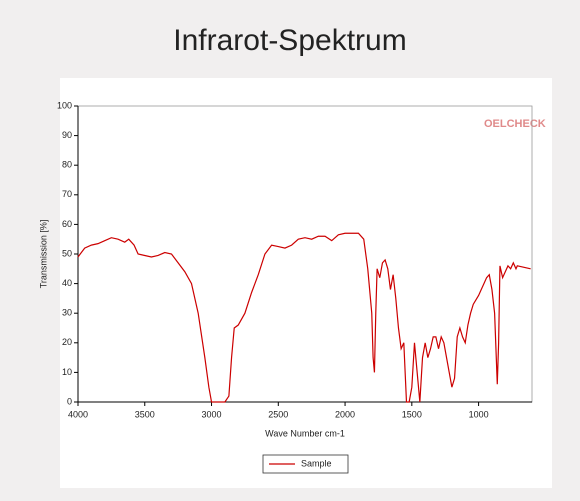  What do you see at coordinates (67, 135) in the screenshot?
I see `y-tick-label: 90` at bounding box center [67, 135].